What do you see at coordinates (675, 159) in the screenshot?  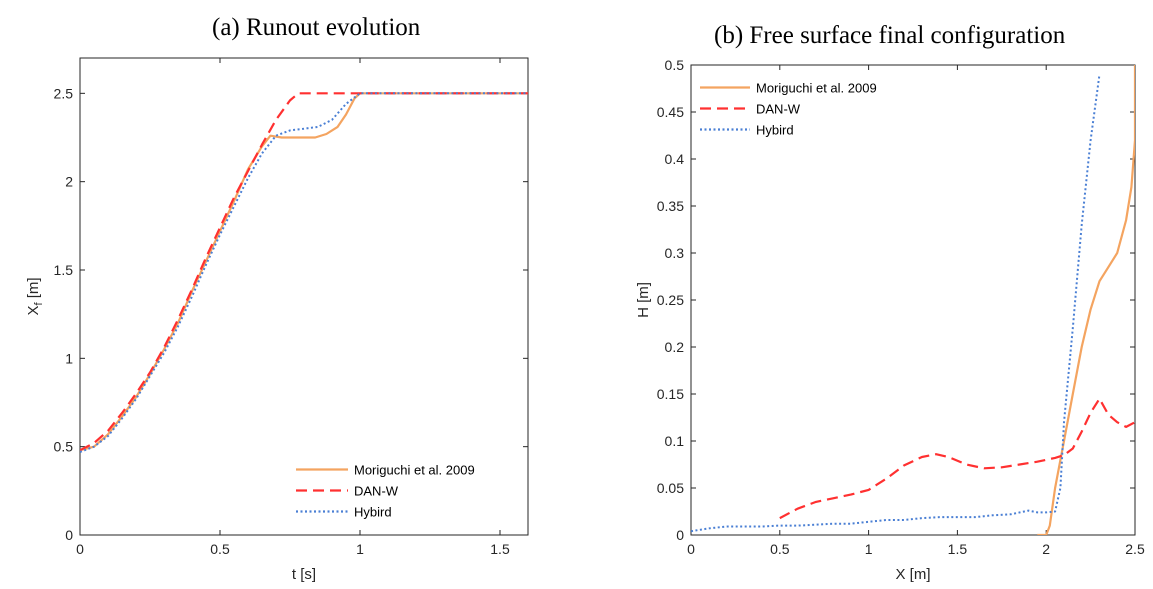 I see `y-tick-label: 0.4` at bounding box center [675, 159].